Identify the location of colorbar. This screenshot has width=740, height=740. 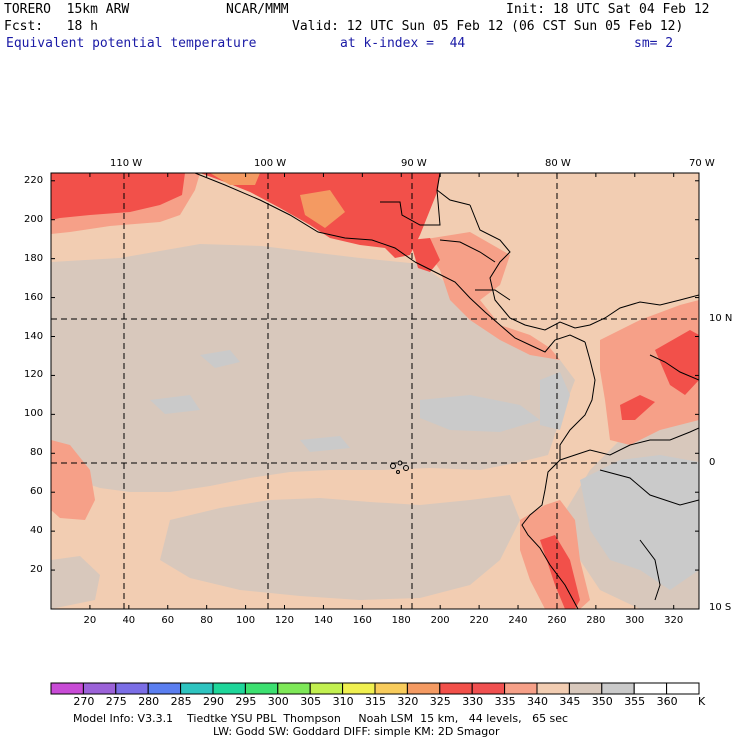
(375, 688).